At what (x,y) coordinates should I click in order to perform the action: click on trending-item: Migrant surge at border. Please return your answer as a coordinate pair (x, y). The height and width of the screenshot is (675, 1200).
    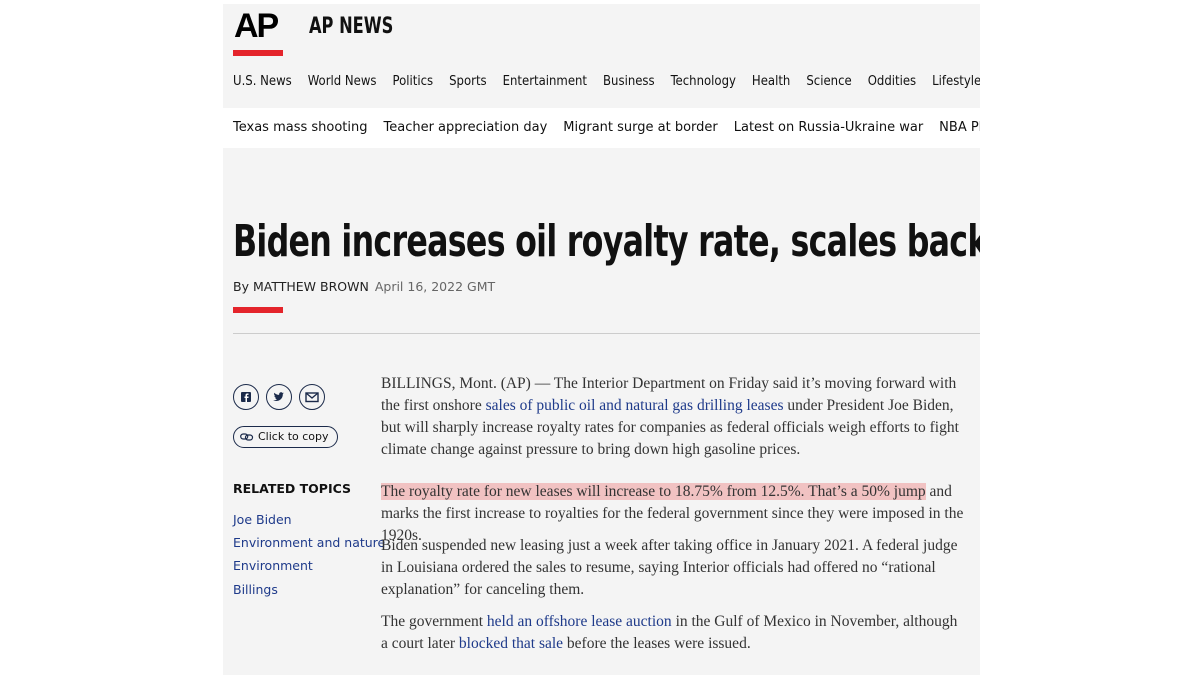
    Looking at the image, I should click on (640, 127).